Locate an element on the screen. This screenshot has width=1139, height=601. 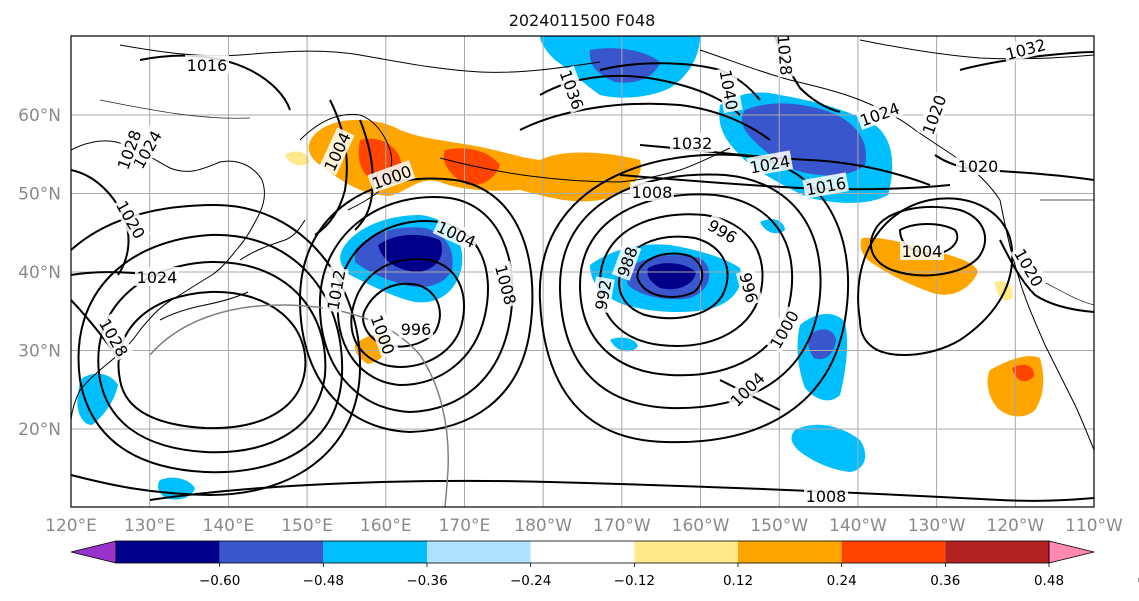
longitude-label: 130°W is located at coordinates (937, 526).